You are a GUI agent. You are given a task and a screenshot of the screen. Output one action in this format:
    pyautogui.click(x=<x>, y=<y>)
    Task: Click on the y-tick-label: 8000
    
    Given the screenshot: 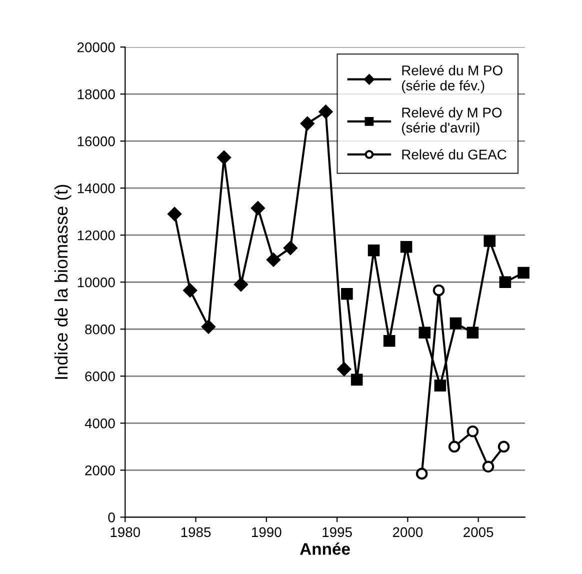 What is the action you would take?
    pyautogui.click(x=100, y=329)
    